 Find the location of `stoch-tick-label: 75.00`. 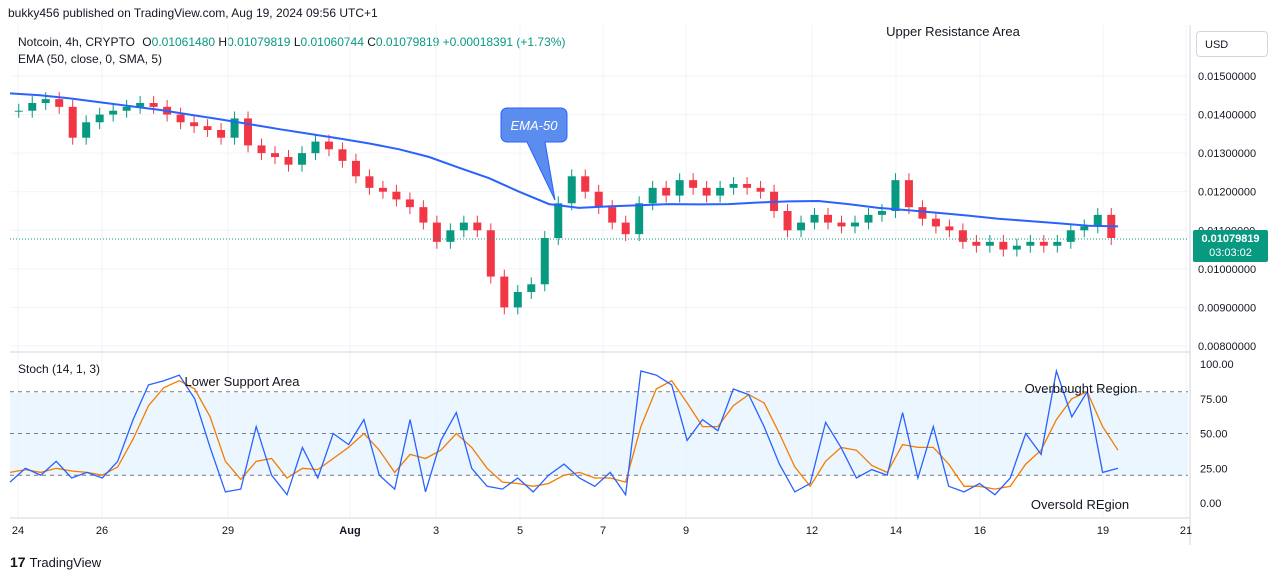

stoch-tick-label: 75.00 is located at coordinates (1214, 400).